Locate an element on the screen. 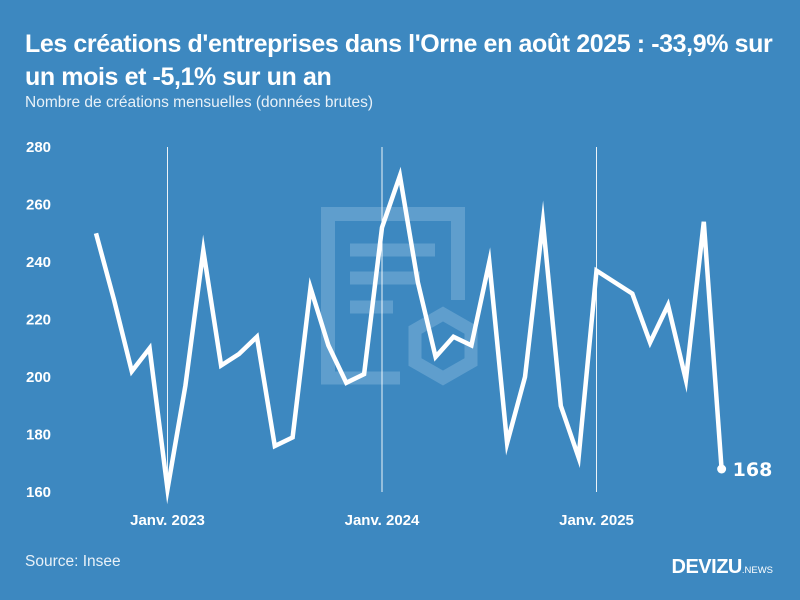 The image size is (800, 600). x-tick-label: Janv. 2025 is located at coordinates (596, 520).